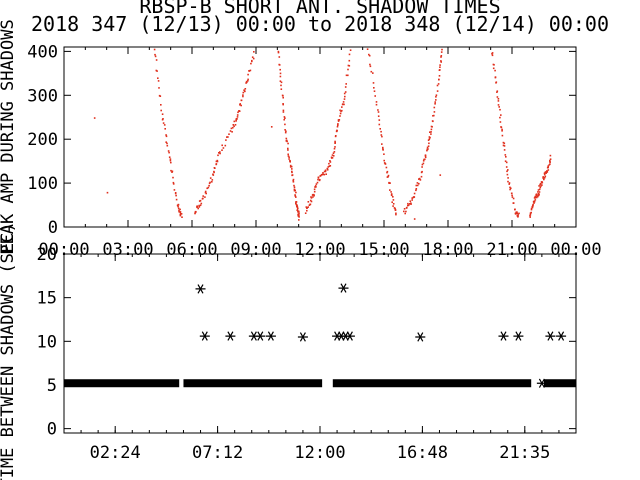 This screenshot has height=480, width=640. I want to click on y-axis-label: TIME BETWEEN SHADOWS (SEC), so click(9, 351).